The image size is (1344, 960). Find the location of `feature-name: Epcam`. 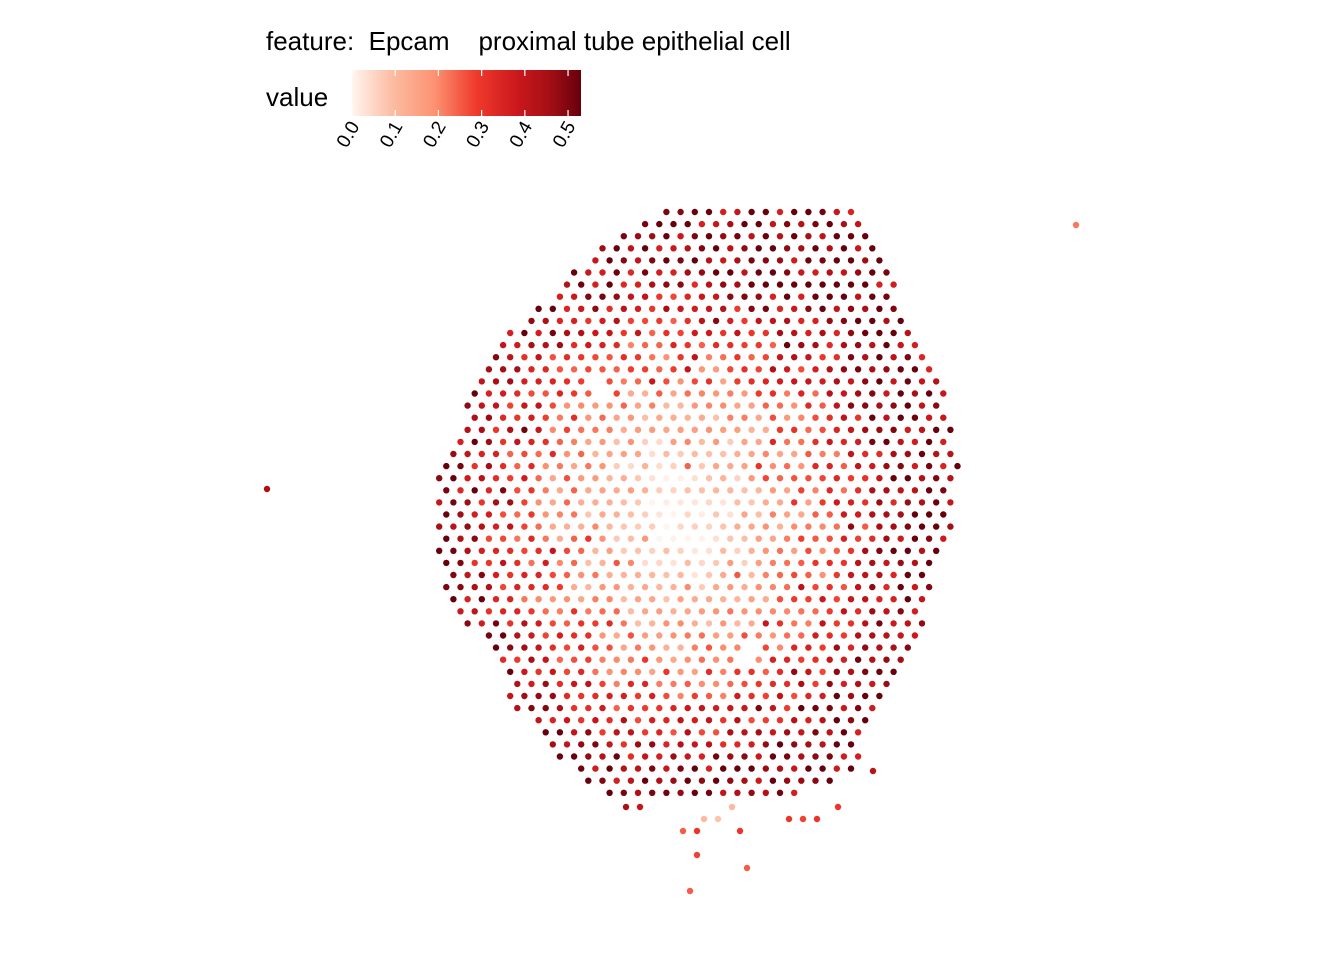

feature-name: Epcam is located at coordinates (409, 41).